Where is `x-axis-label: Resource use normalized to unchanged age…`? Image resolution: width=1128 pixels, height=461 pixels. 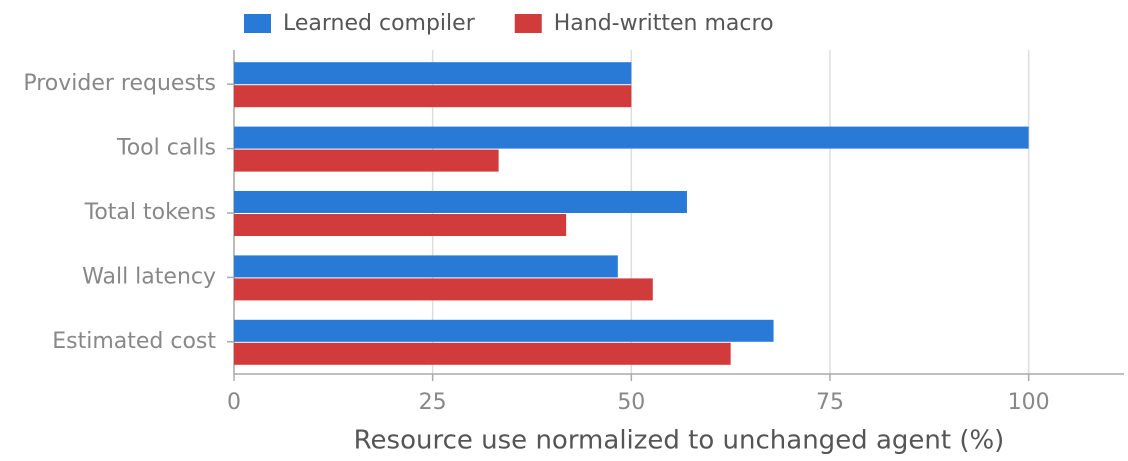 x-axis-label: Resource use normalized to unchanged age… is located at coordinates (679, 441).